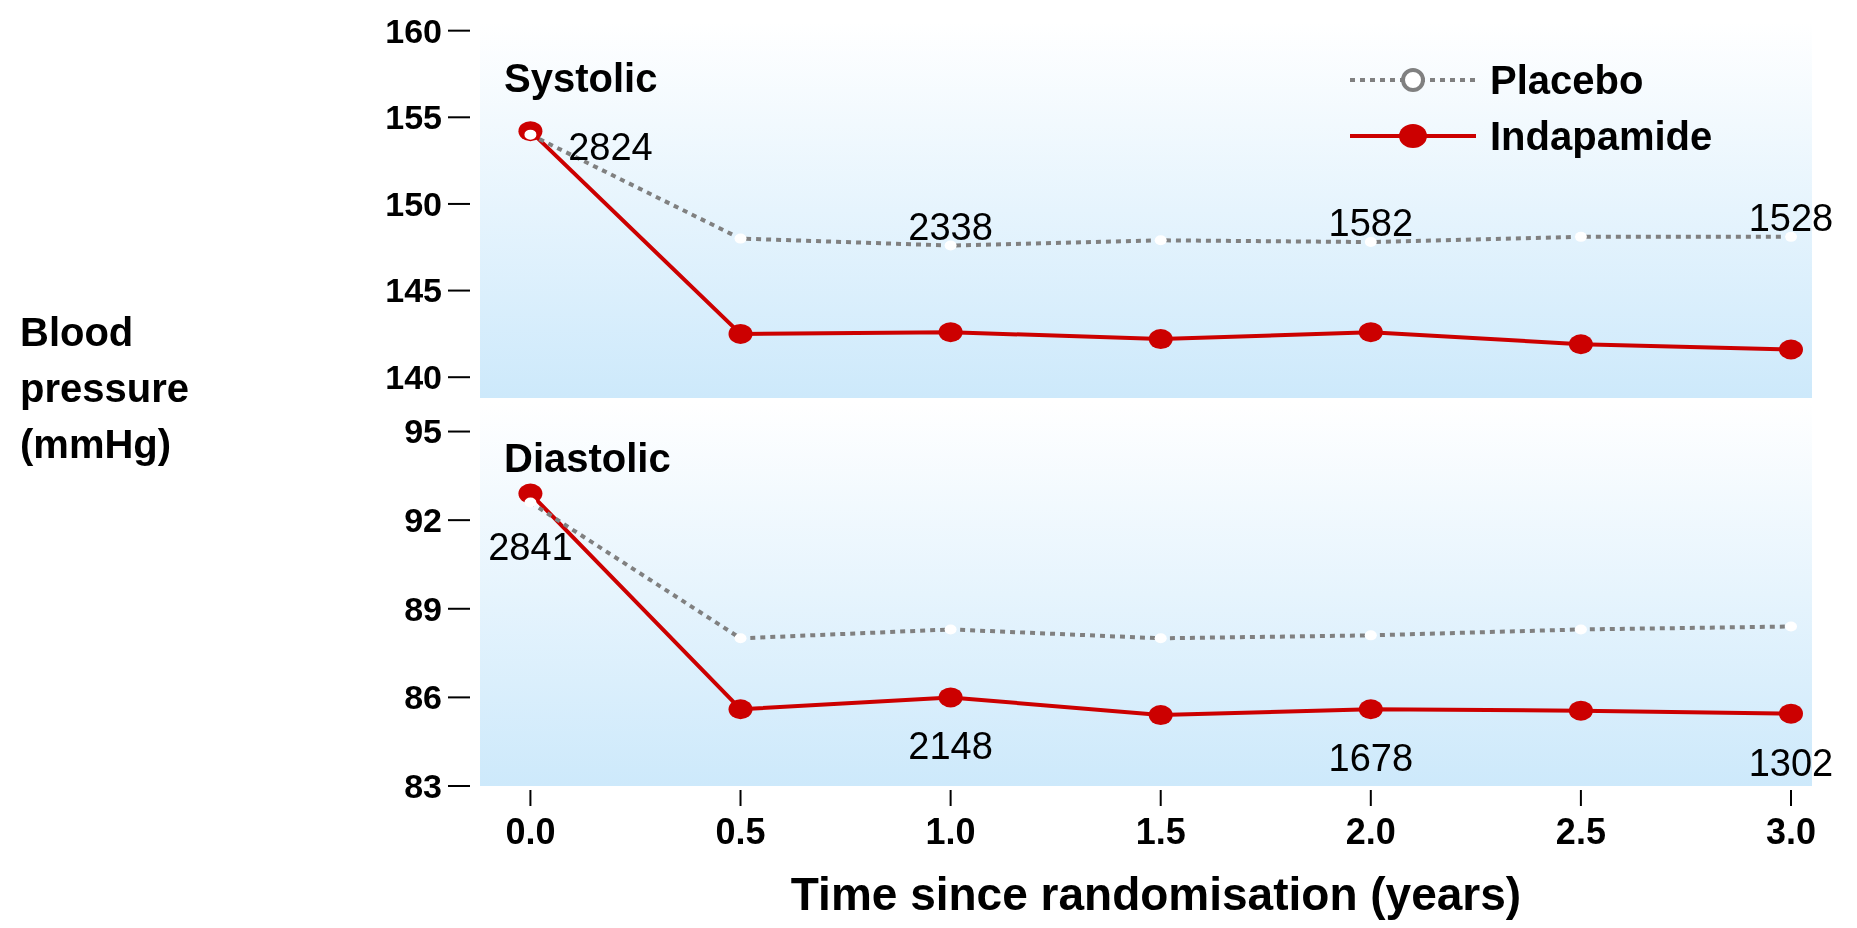 The width and height of the screenshot is (1857, 928). What do you see at coordinates (1580, 831) in the screenshot?
I see `x-tick-label: 2.5` at bounding box center [1580, 831].